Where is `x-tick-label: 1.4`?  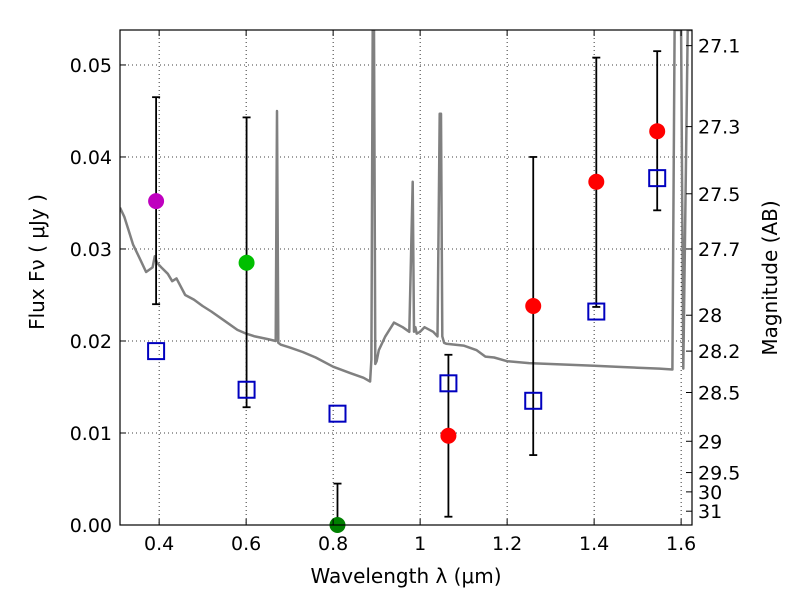 x-tick-label: 1.4 is located at coordinates (594, 544).